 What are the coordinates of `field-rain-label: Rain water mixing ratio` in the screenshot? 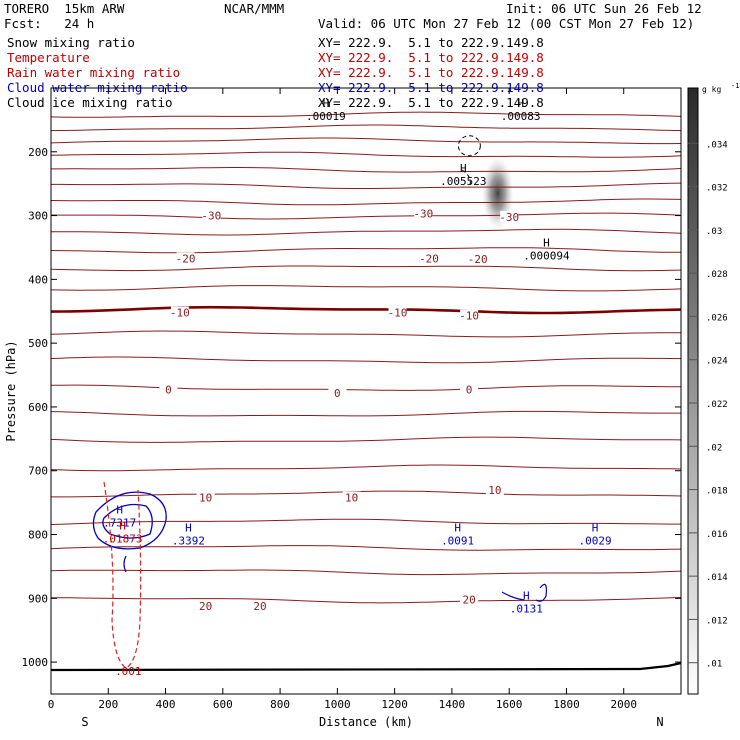 It's located at (94, 72).